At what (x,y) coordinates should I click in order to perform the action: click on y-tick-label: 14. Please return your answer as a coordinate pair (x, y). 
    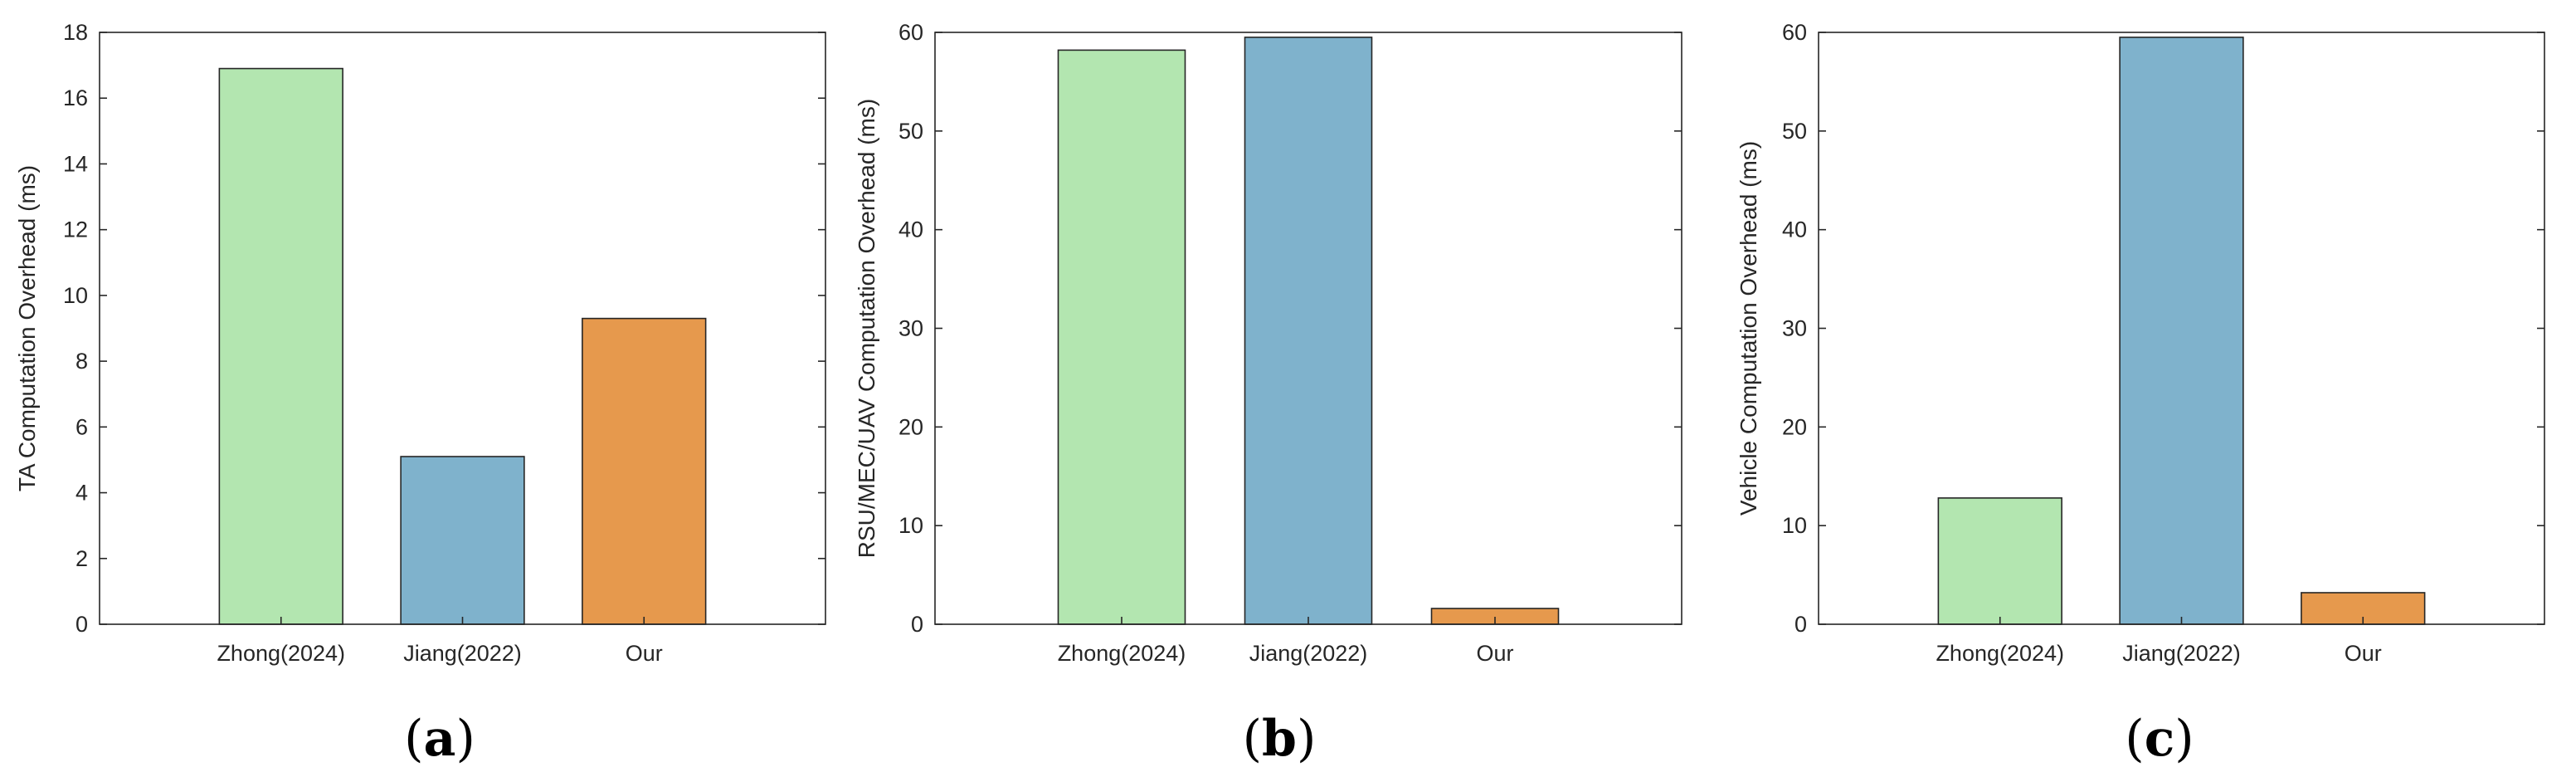
    Looking at the image, I should click on (75, 163).